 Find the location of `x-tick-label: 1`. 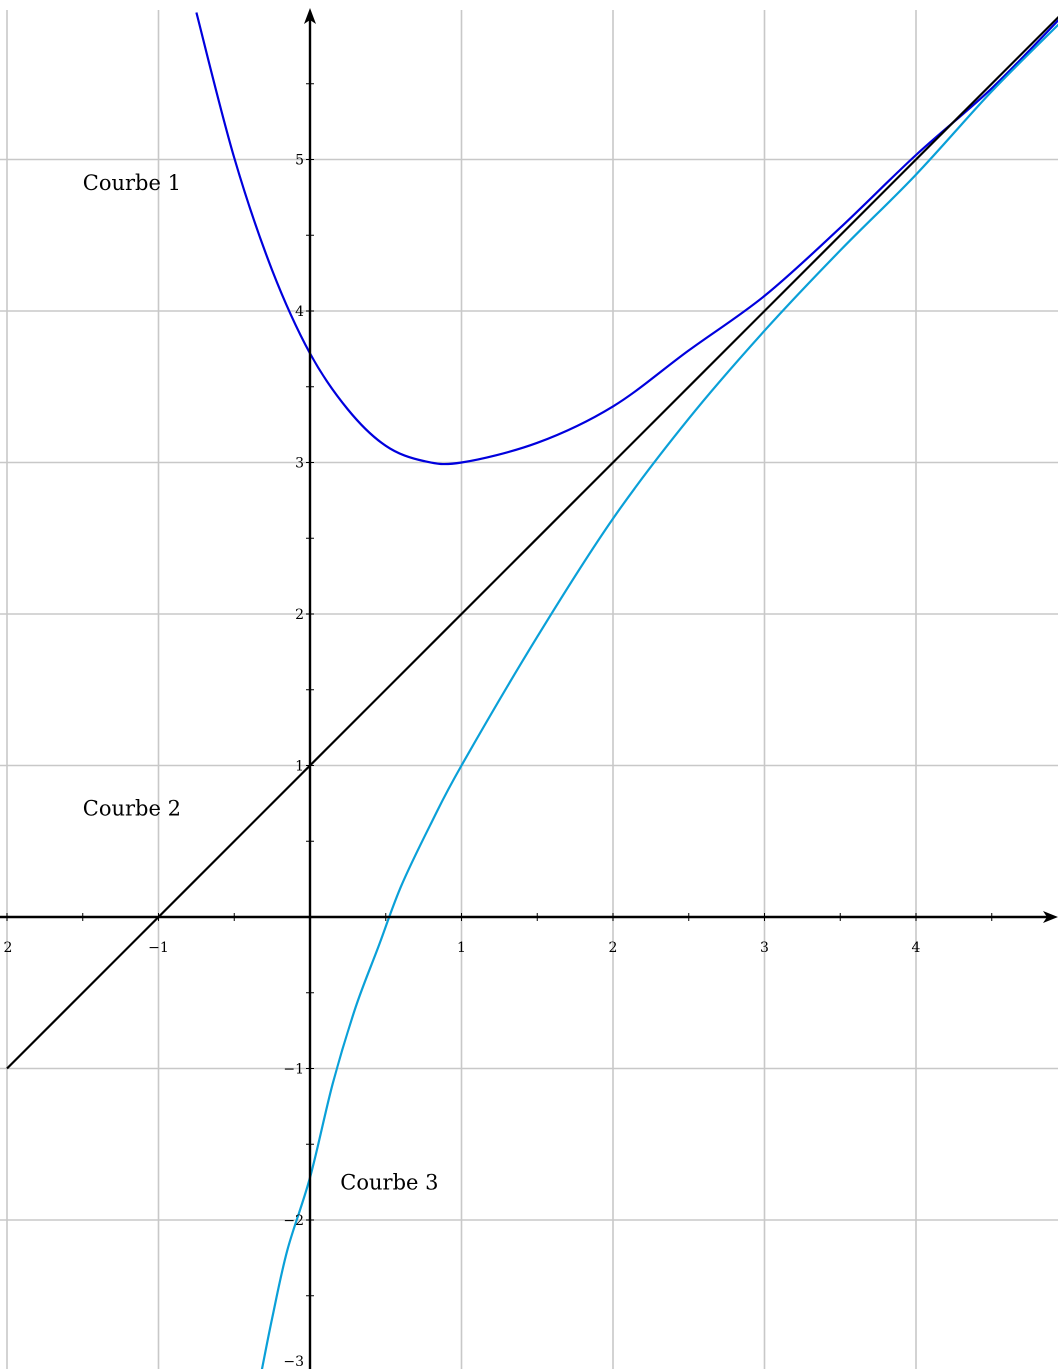

x-tick-label: 1 is located at coordinates (461, 948).